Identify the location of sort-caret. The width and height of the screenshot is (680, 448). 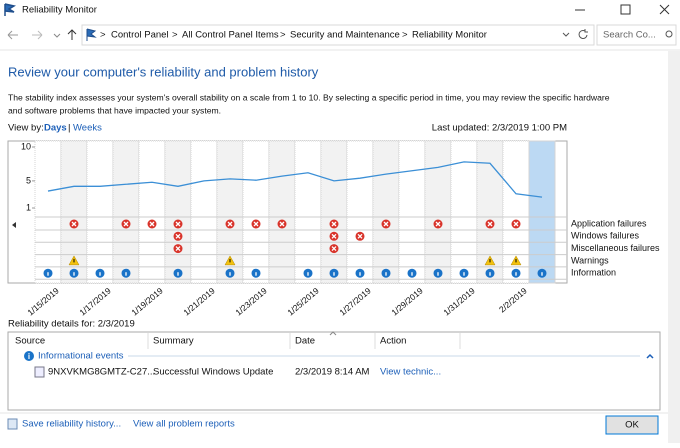
(333, 333).